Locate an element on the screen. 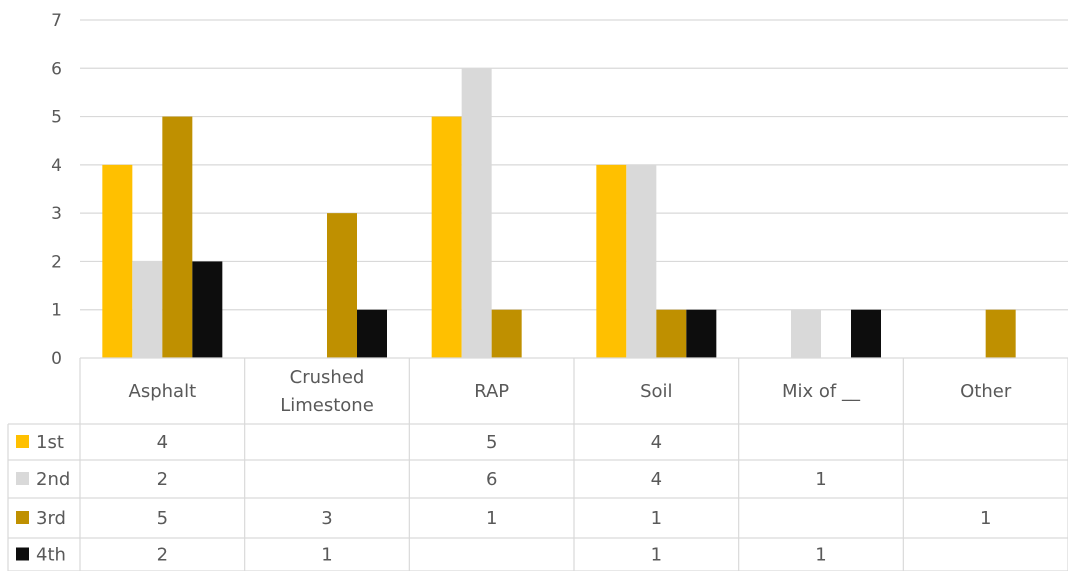 This screenshot has height=571, width=1068. category-label: Mix of __ is located at coordinates (821, 391).